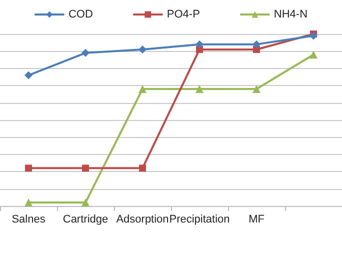  What do you see at coordinates (142, 220) in the screenshot?
I see `x-tick-label: Adsorption` at bounding box center [142, 220].